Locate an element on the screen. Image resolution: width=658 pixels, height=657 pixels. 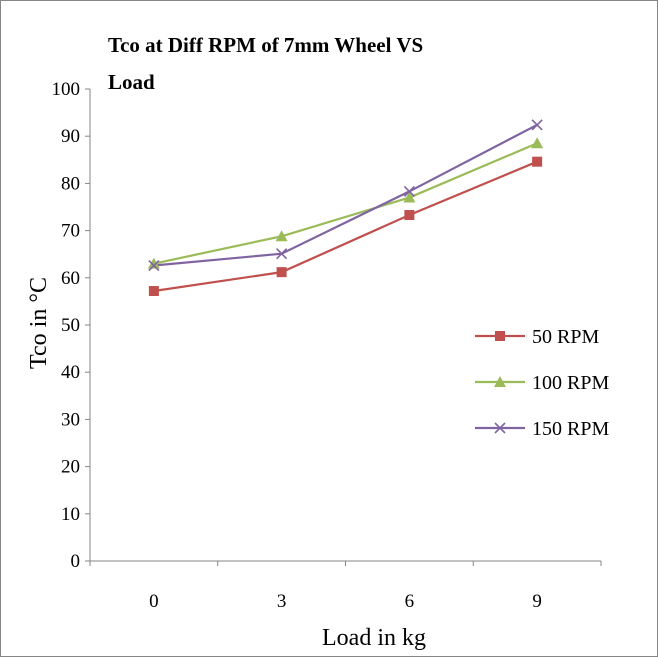
y-tick-label: 10 is located at coordinates (70, 514).